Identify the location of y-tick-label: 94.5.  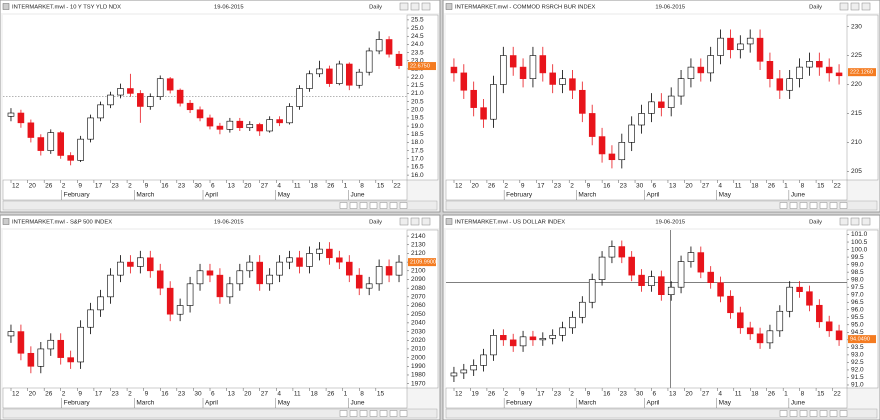
(857, 332).